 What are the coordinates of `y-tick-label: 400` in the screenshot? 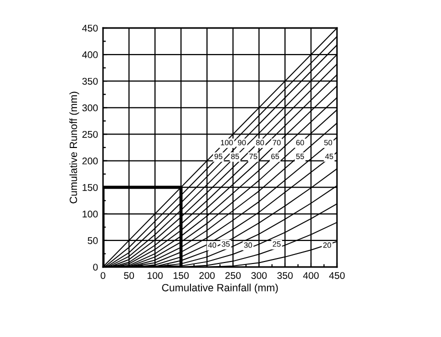 It's located at (90, 54).